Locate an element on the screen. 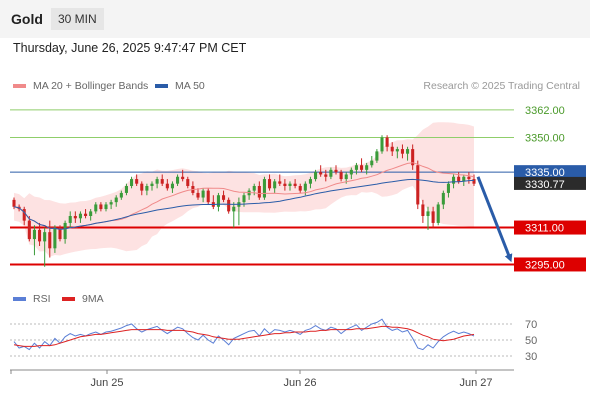 Image resolution: width=590 pixels, height=400 pixels. forecast-arrow is located at coordinates (494, 219).